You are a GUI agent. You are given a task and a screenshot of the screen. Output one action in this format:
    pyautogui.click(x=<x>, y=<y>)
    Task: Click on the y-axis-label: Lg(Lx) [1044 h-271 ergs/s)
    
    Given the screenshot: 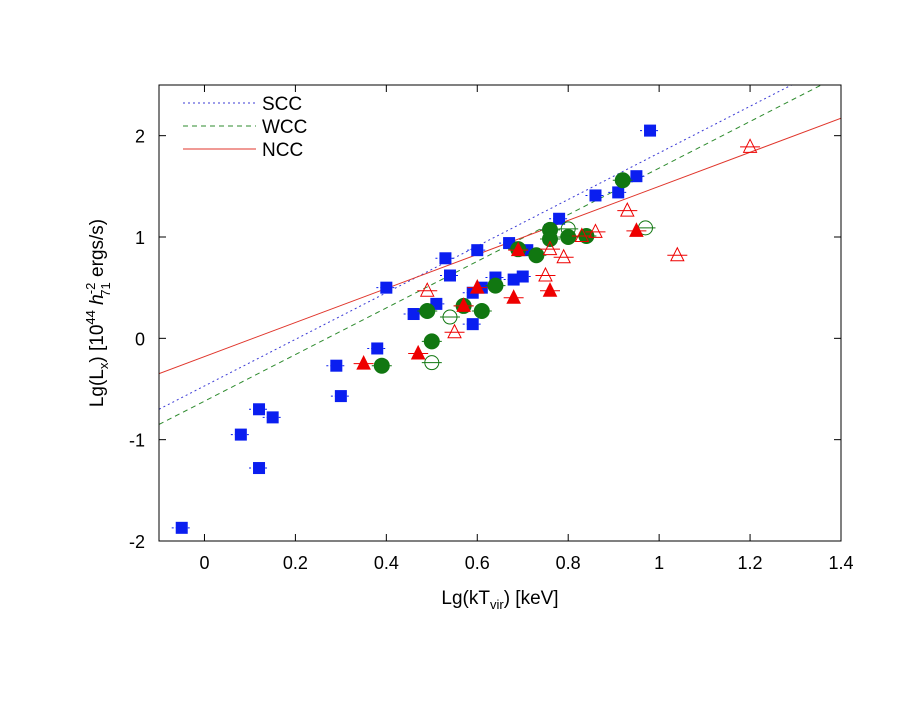 What is the action you would take?
    pyautogui.click(x=98, y=313)
    